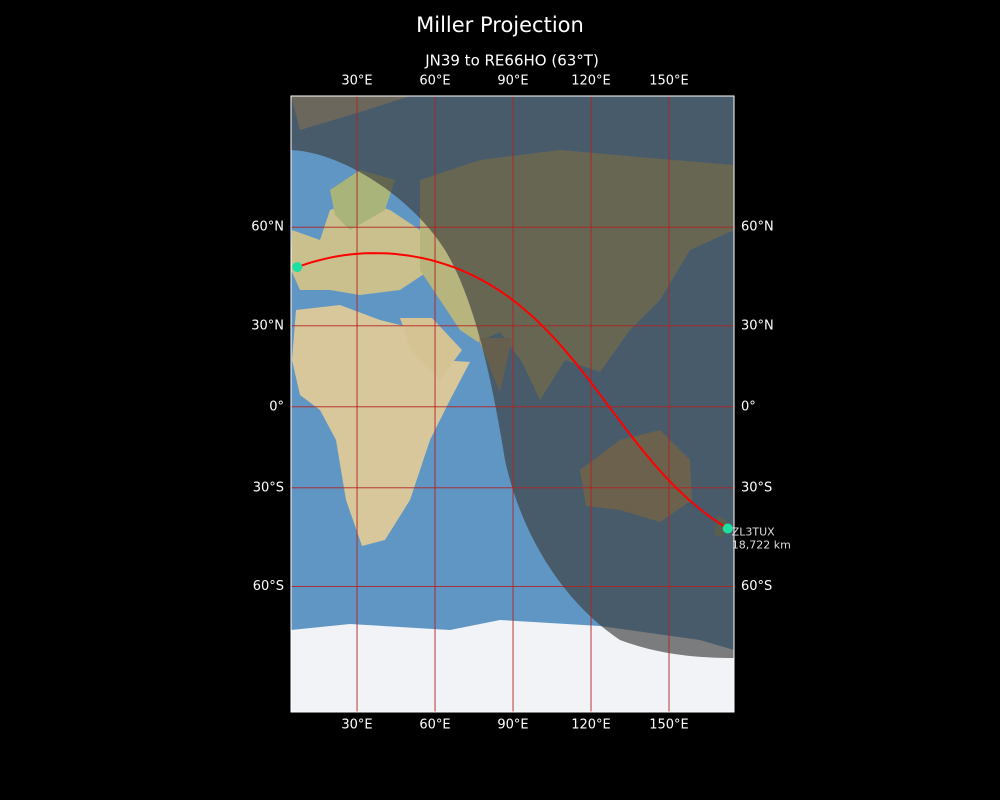  I want to click on lon-label-top: 150°E, so click(669, 81).